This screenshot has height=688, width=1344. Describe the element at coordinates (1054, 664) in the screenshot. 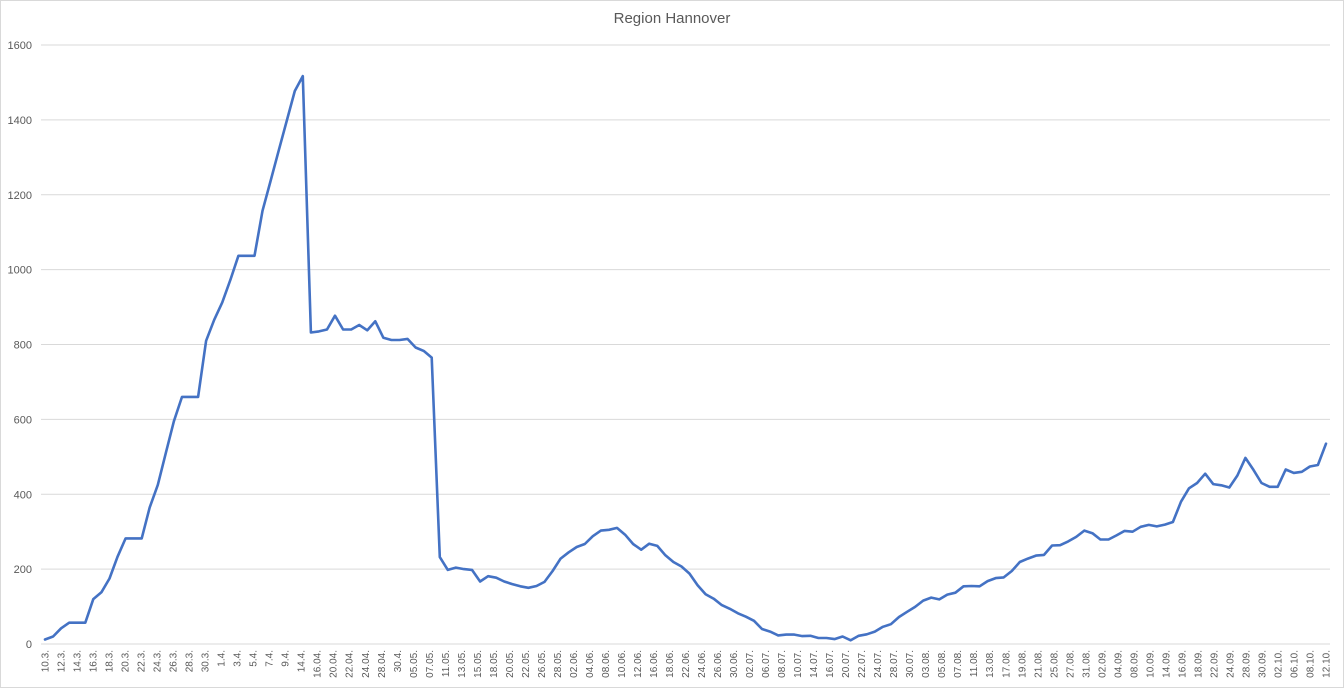

I see `x-tick-label: 25.08.` at that location.